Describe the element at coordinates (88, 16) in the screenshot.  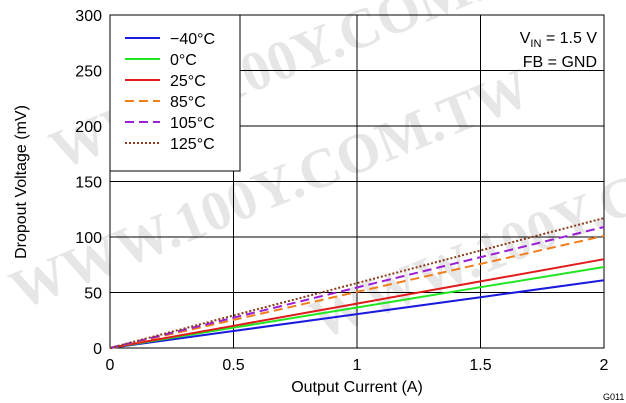
I see `y-tick-label: 300` at that location.